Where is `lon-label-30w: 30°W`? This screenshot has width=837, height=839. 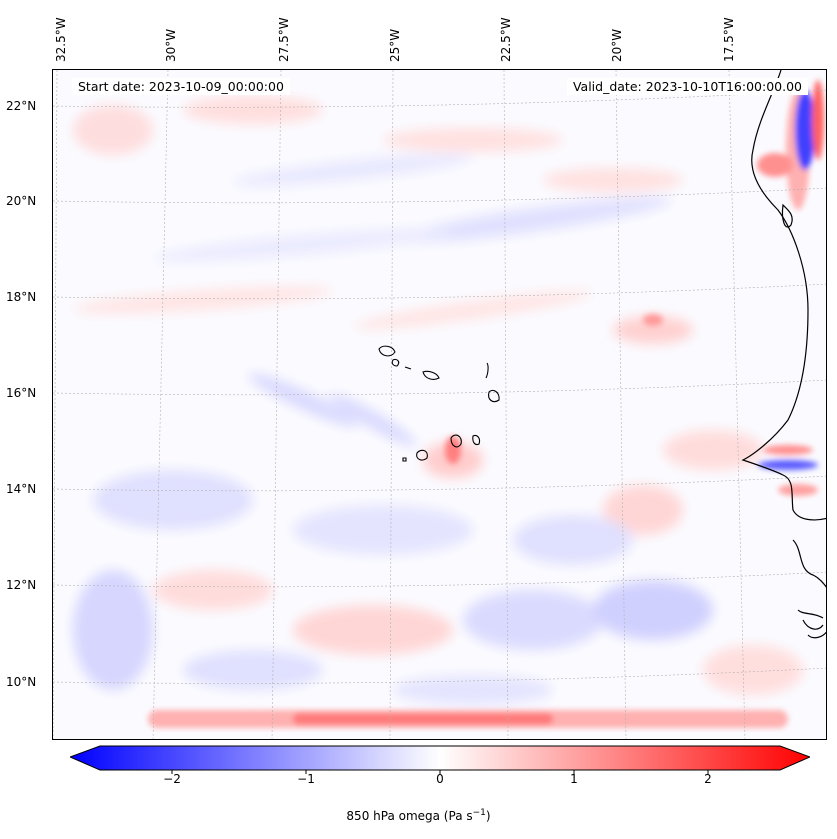
lon-label-30w: 30°W is located at coordinates (171, 45).